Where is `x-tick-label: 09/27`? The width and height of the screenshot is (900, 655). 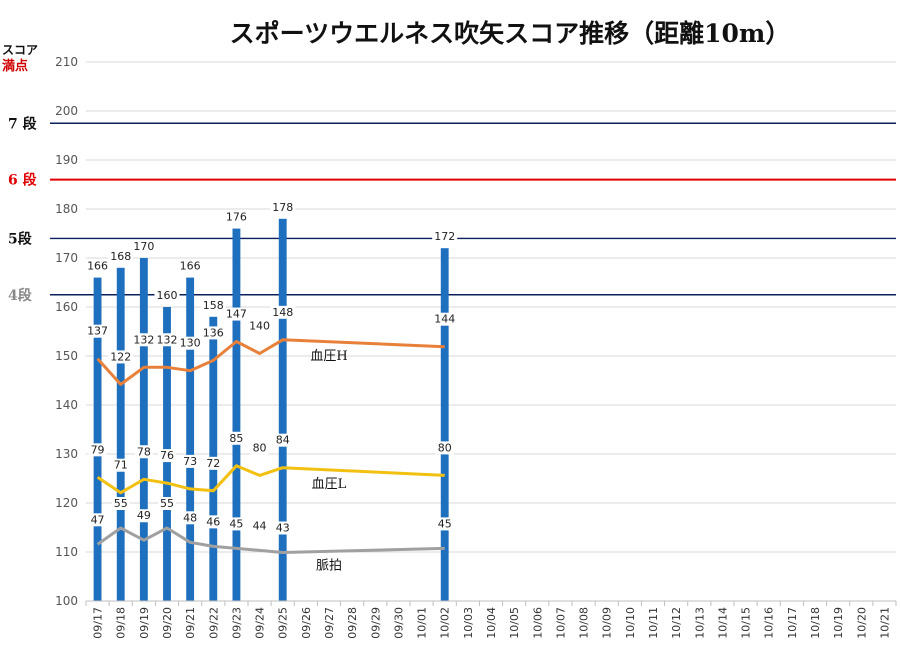 x-tick-label: 09/27 is located at coordinates (329, 623).